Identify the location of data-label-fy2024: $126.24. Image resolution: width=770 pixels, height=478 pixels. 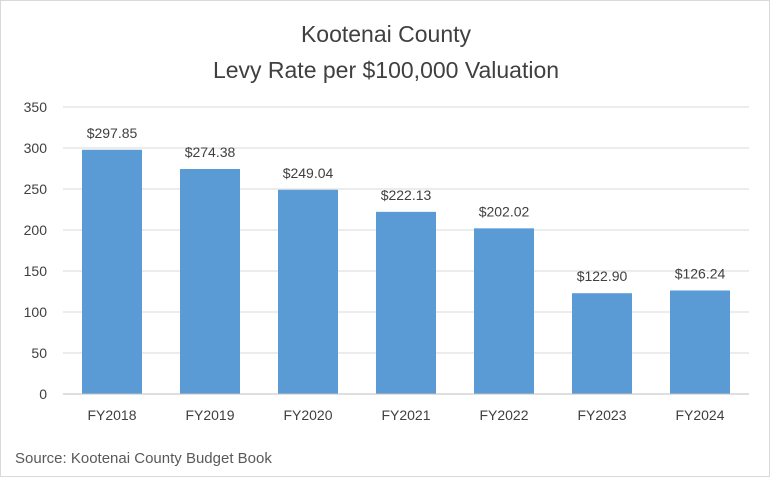
(700, 273).